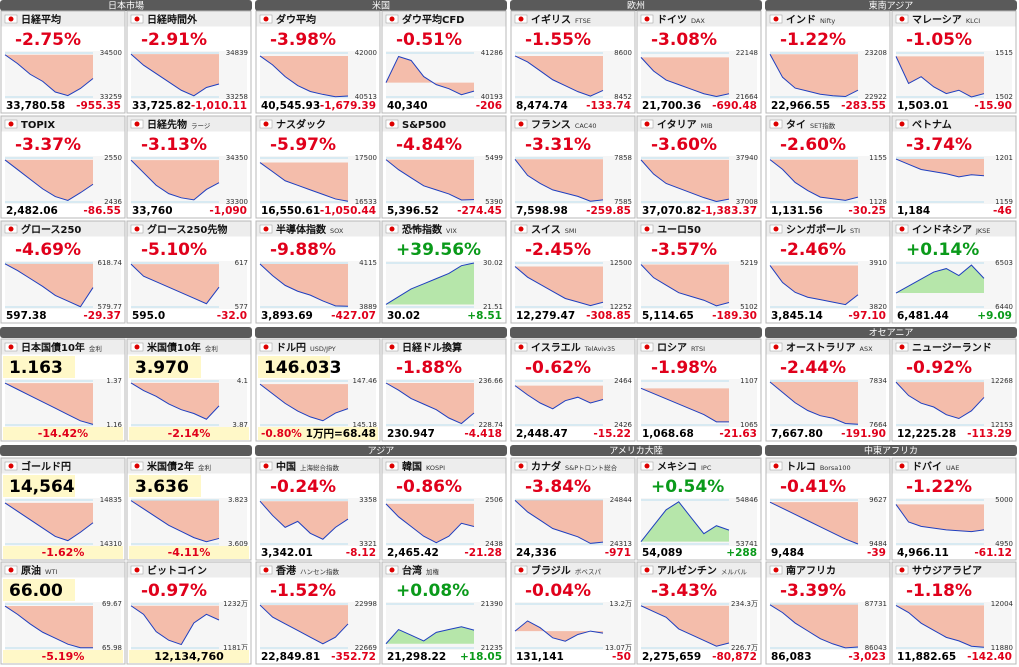  What do you see at coordinates (201, 126) in the screenshot?
I see `tile-subtitle: ラージ` at bounding box center [201, 126].